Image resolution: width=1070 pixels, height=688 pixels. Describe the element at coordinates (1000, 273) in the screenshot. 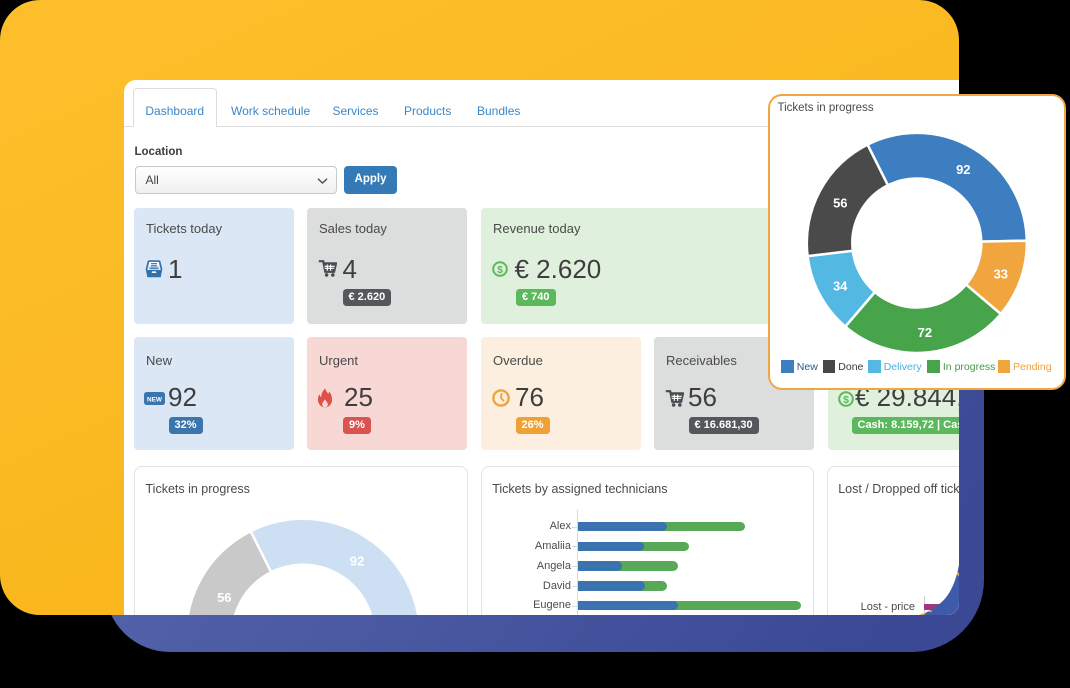

I see `svg-text: 33` at that location.